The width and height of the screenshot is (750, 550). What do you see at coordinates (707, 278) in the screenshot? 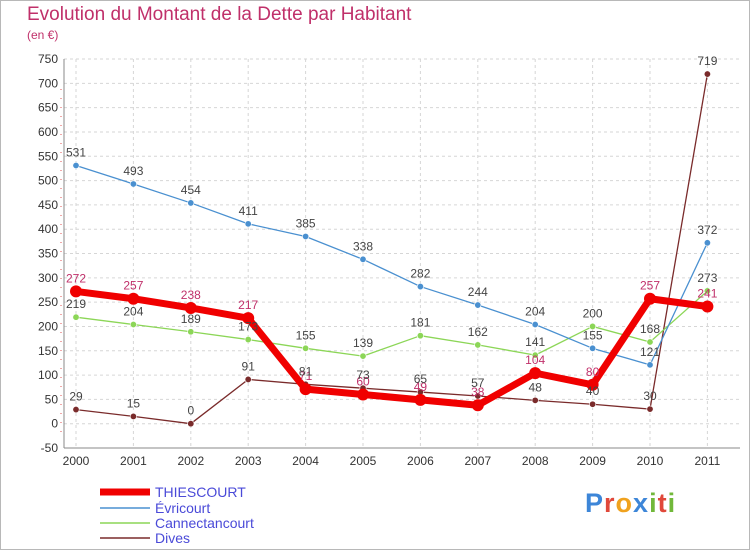
I see `data-label: 273` at bounding box center [707, 278].